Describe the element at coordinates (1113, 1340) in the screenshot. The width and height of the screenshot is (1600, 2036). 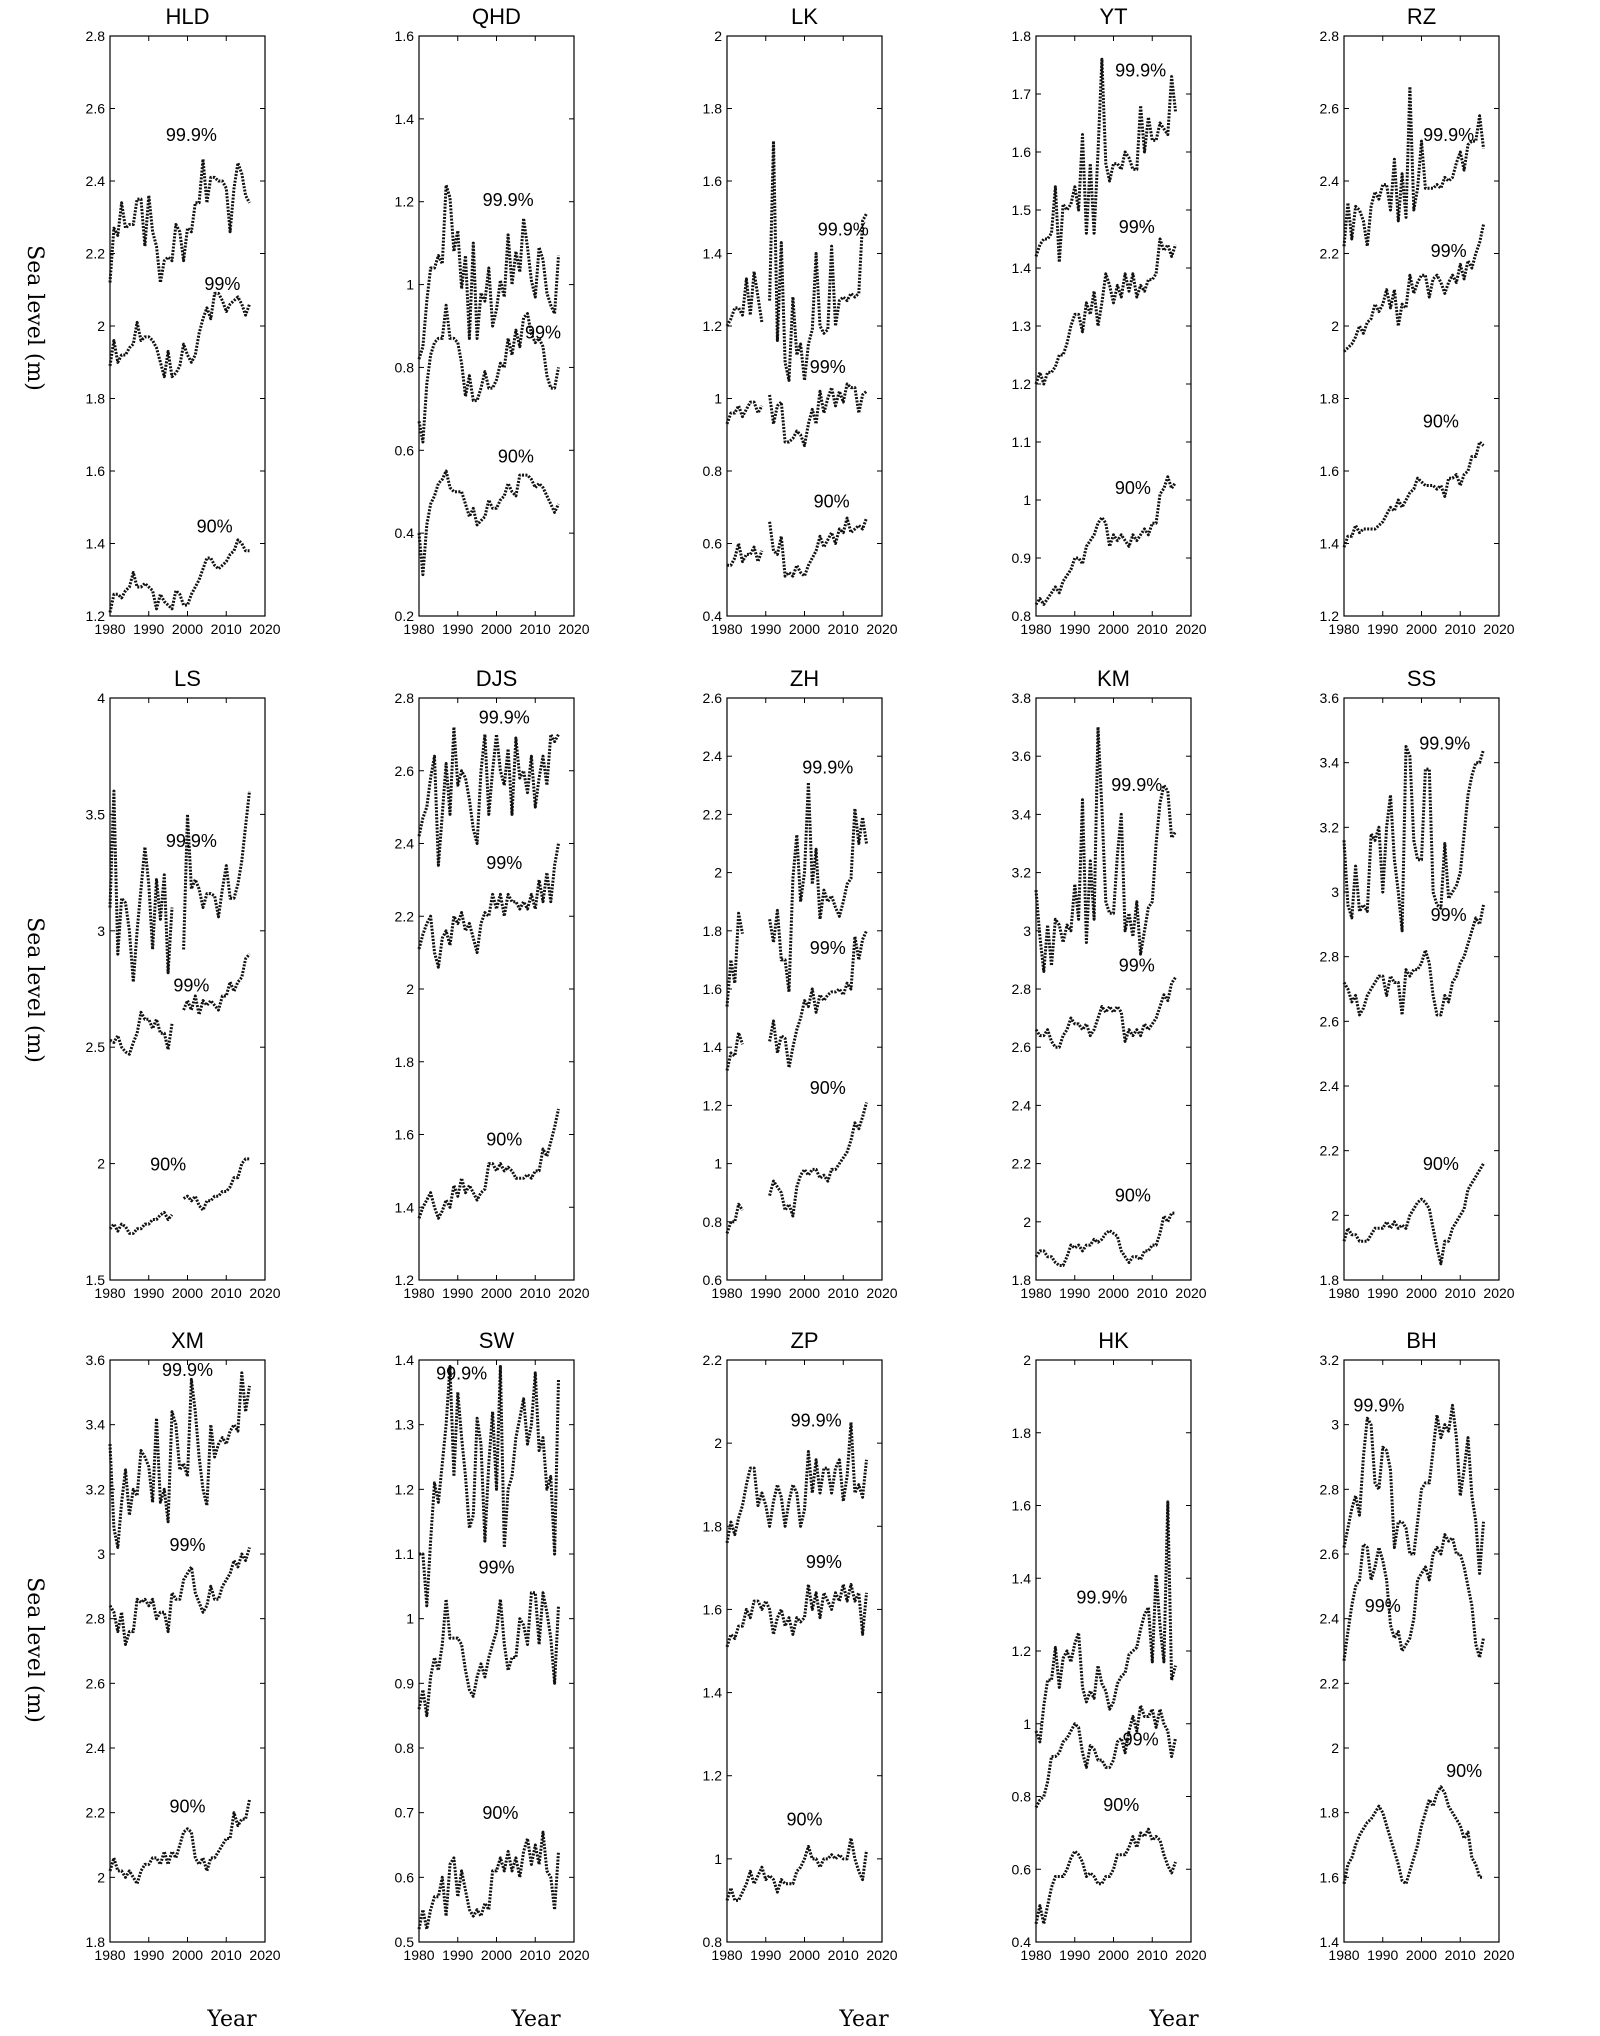
I see `panel-title: HK` at that location.